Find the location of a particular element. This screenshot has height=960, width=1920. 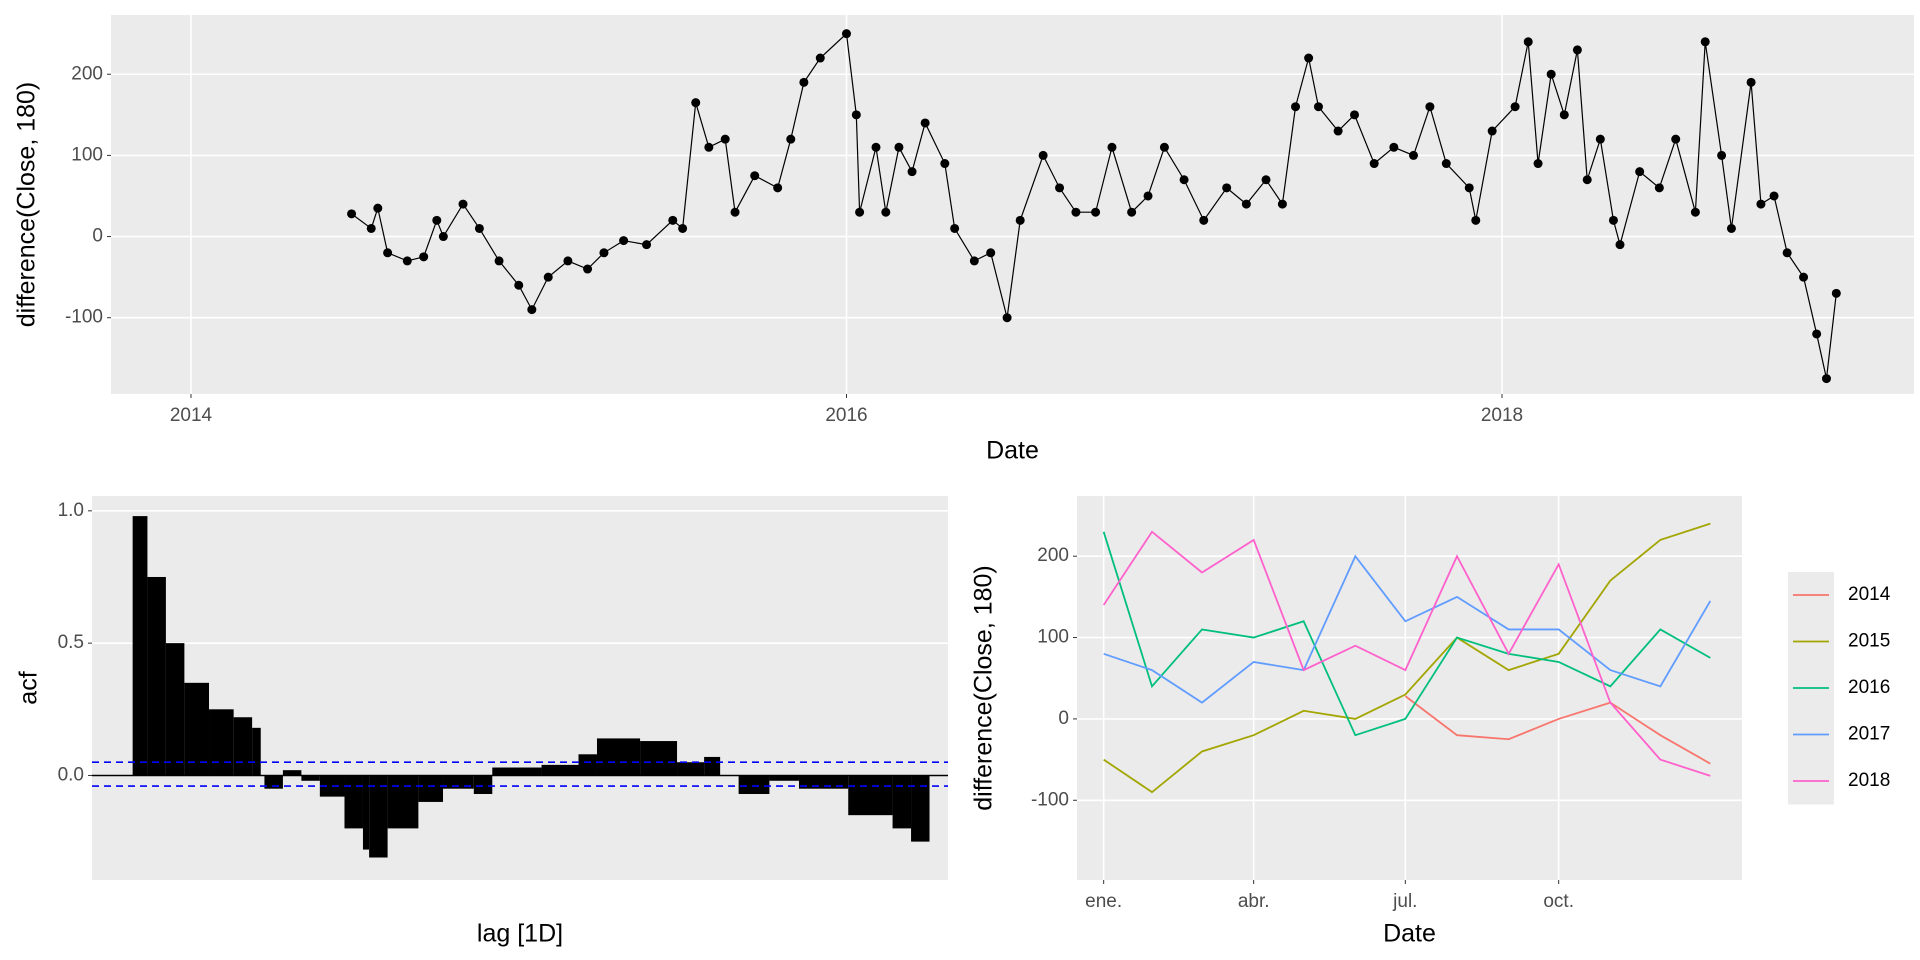

x-tick-label: ene. is located at coordinates (1103, 901).